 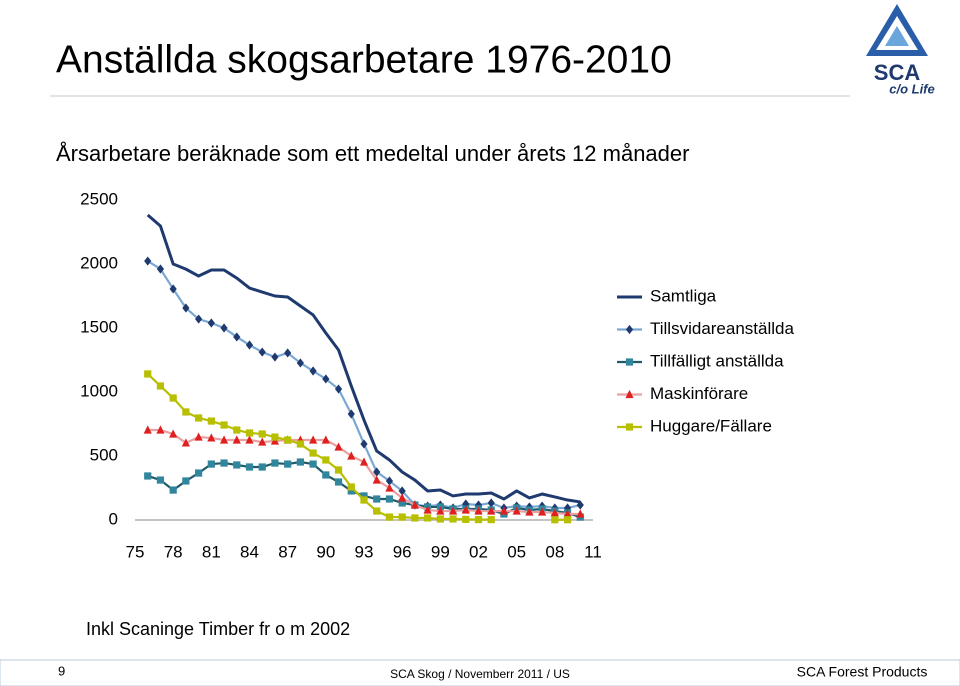 What do you see at coordinates (104, 454) in the screenshot?
I see `y-tick-label: 500` at bounding box center [104, 454].